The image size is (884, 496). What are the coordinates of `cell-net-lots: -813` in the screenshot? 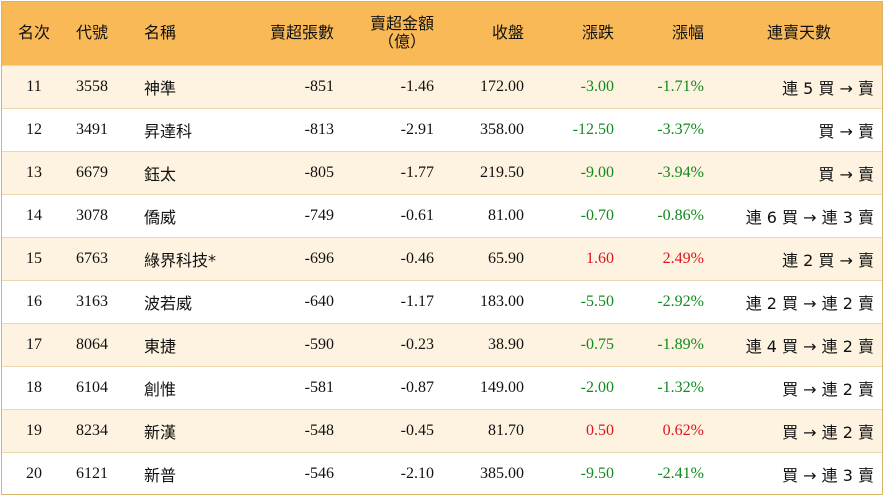 It's located at (319, 129).